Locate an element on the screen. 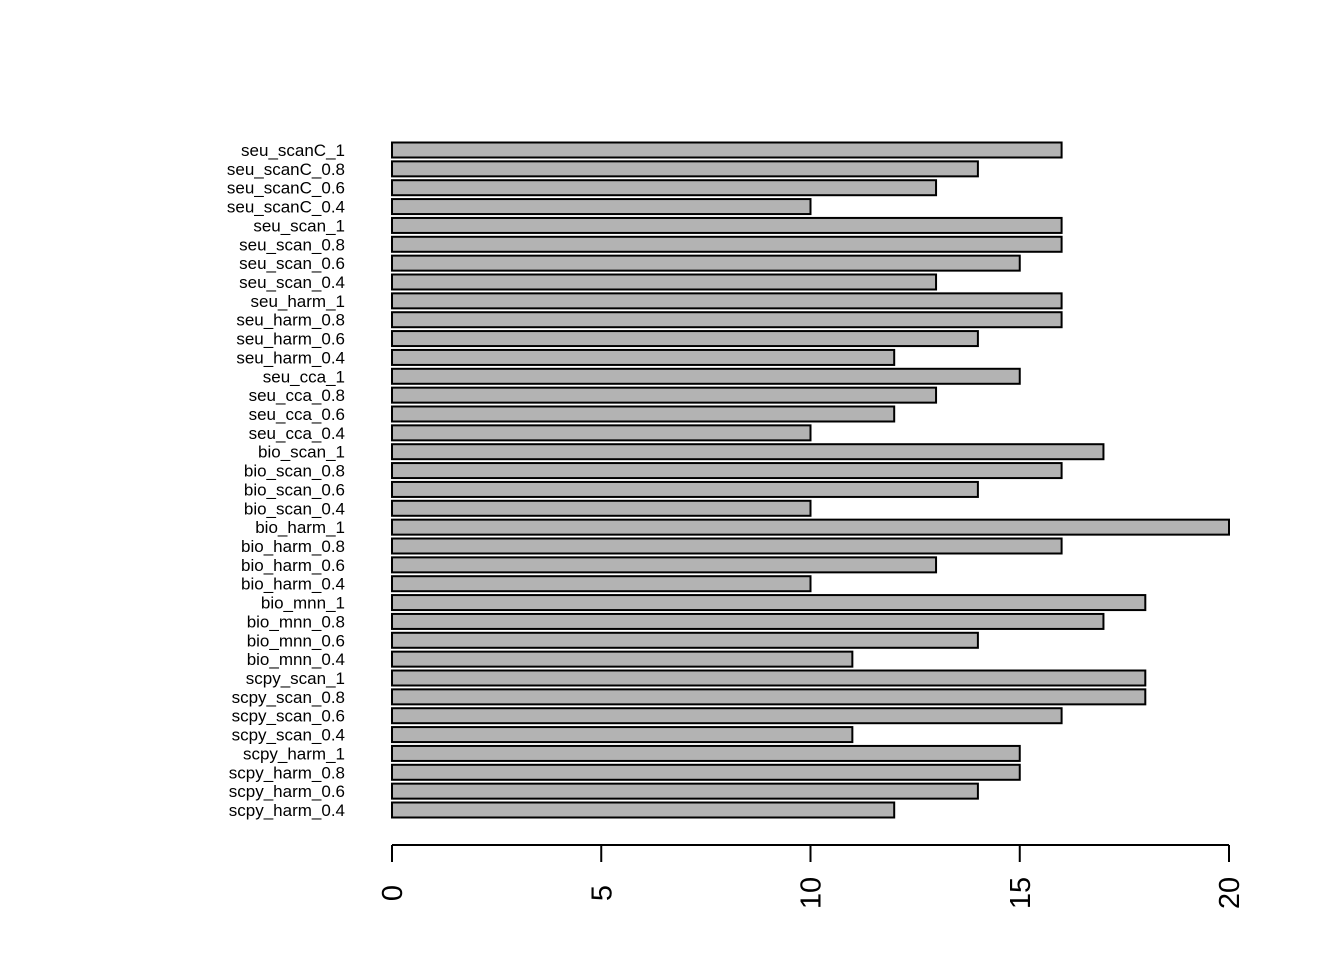  y-tick-label: scpy_harm_0.4 is located at coordinates (287, 810).